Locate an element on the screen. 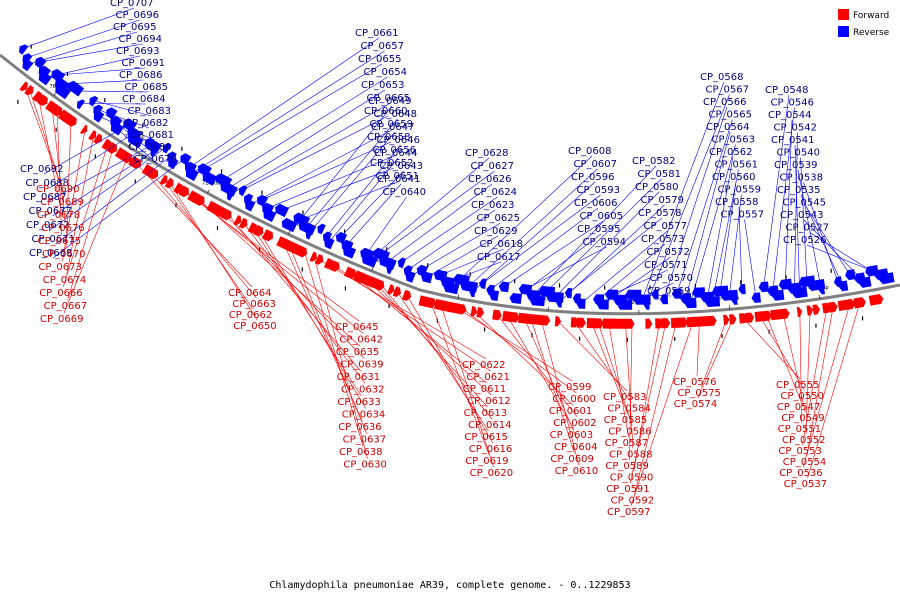 This screenshot has height=600, width=900. reverse-gene-label: CP_0651 is located at coordinates (397, 176).